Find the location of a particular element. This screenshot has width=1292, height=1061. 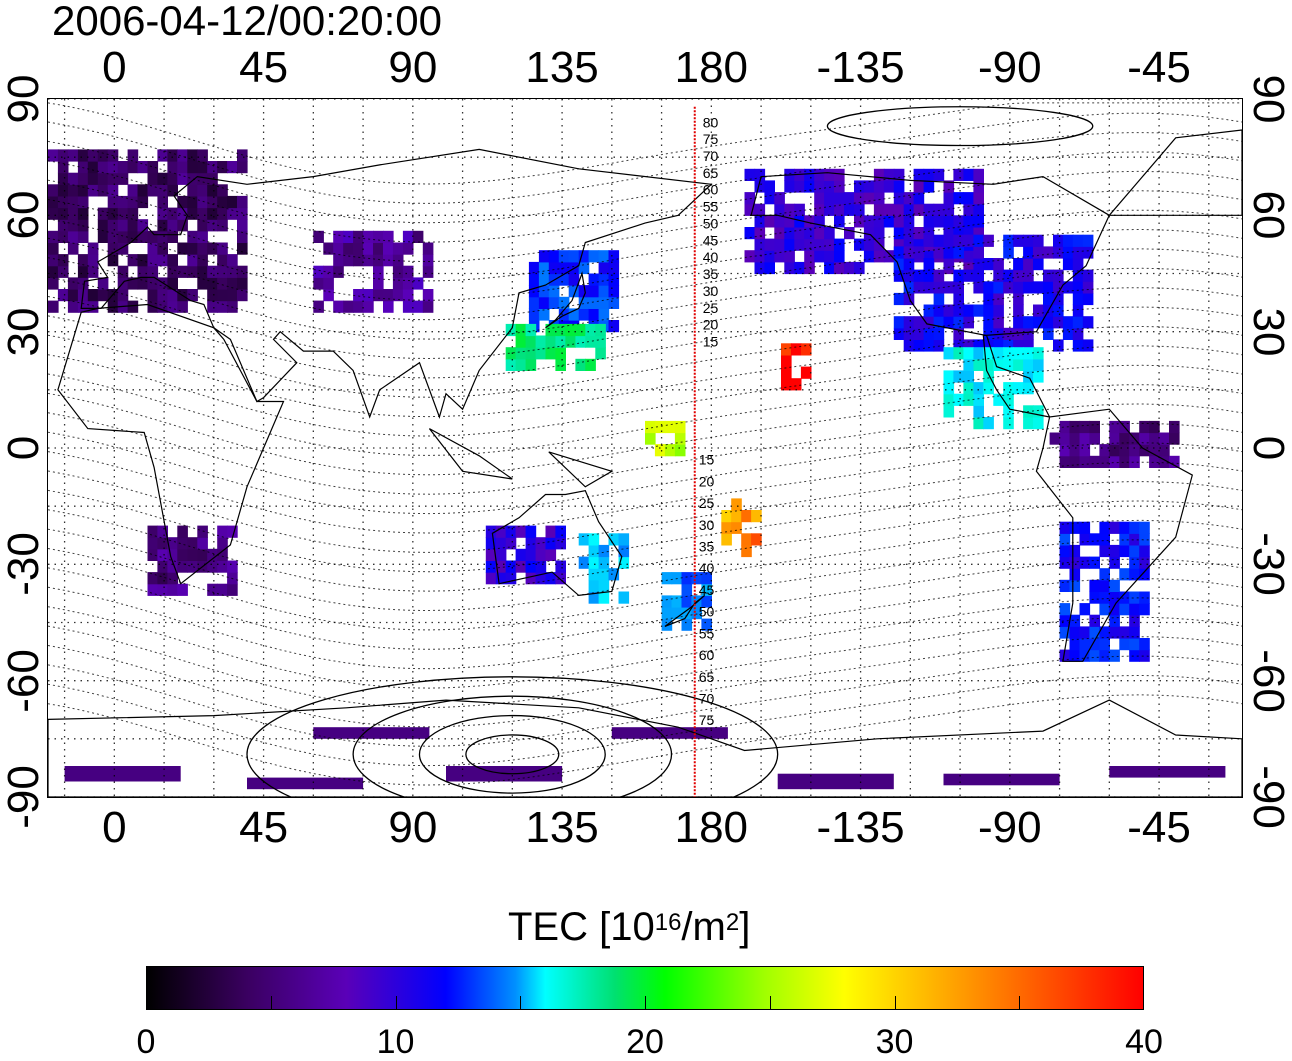

left-lat-tick: -30 is located at coordinates (24, 564).